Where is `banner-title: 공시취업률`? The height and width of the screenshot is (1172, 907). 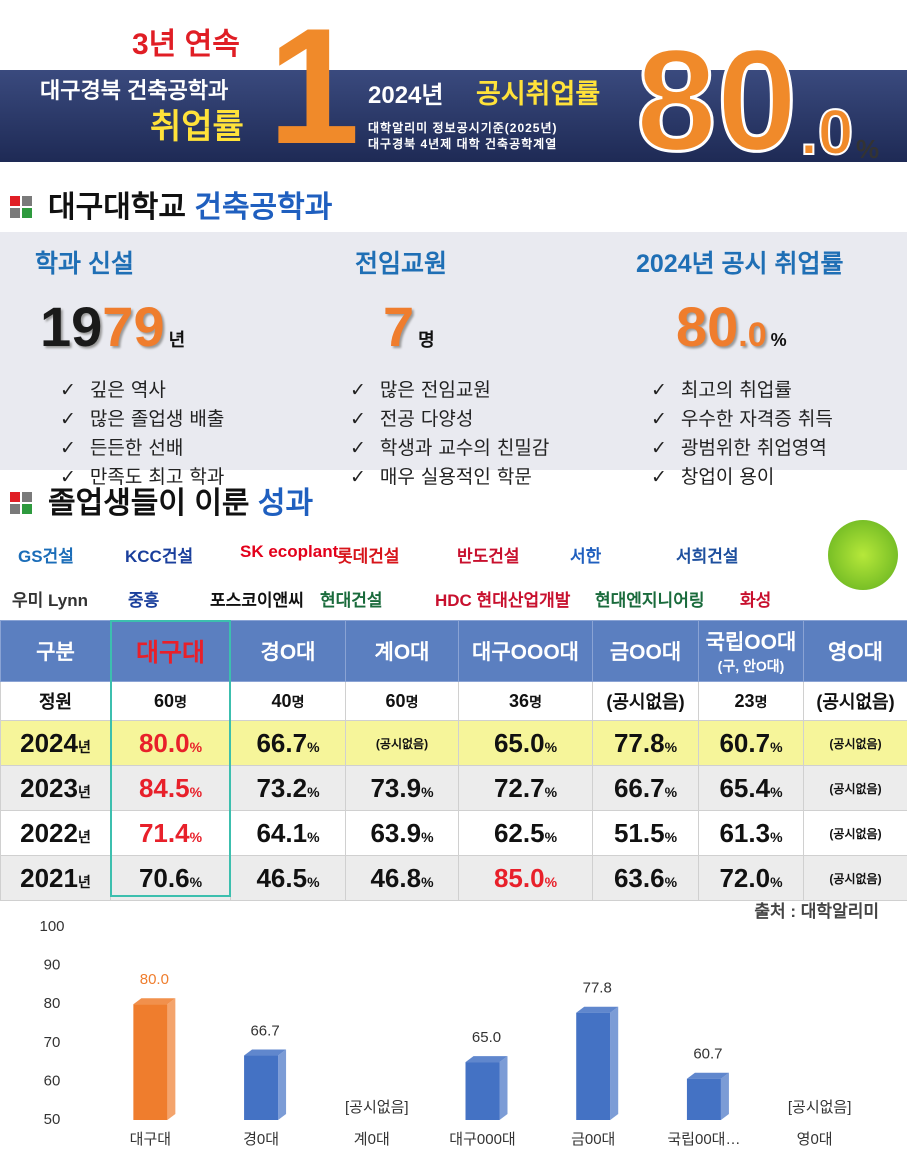 banner-title: 공시취업률 is located at coordinates (538, 94).